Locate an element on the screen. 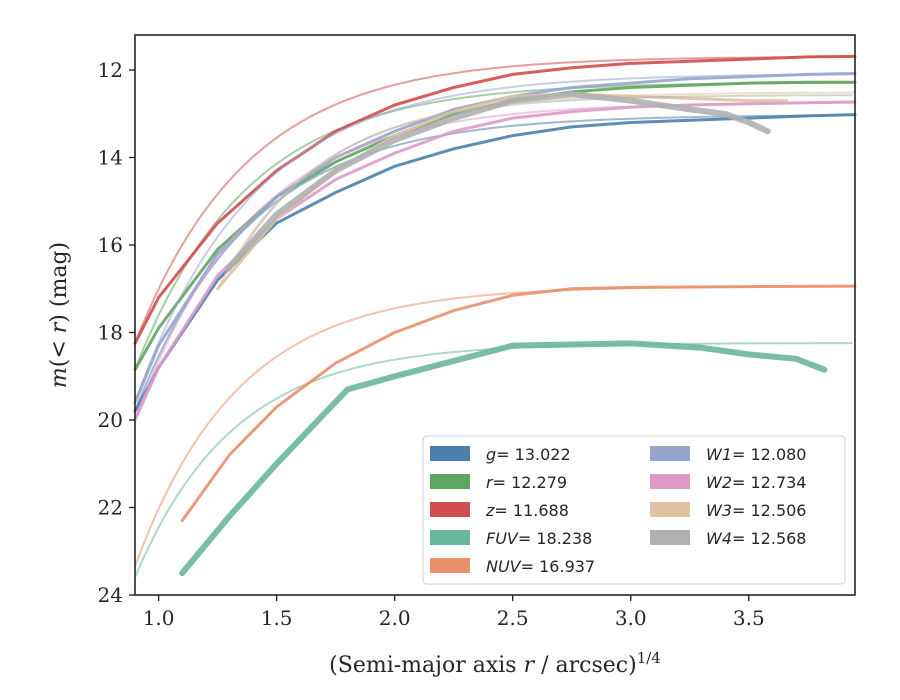 This screenshot has width=900, height=700. legend-box is located at coordinates (634, 510).